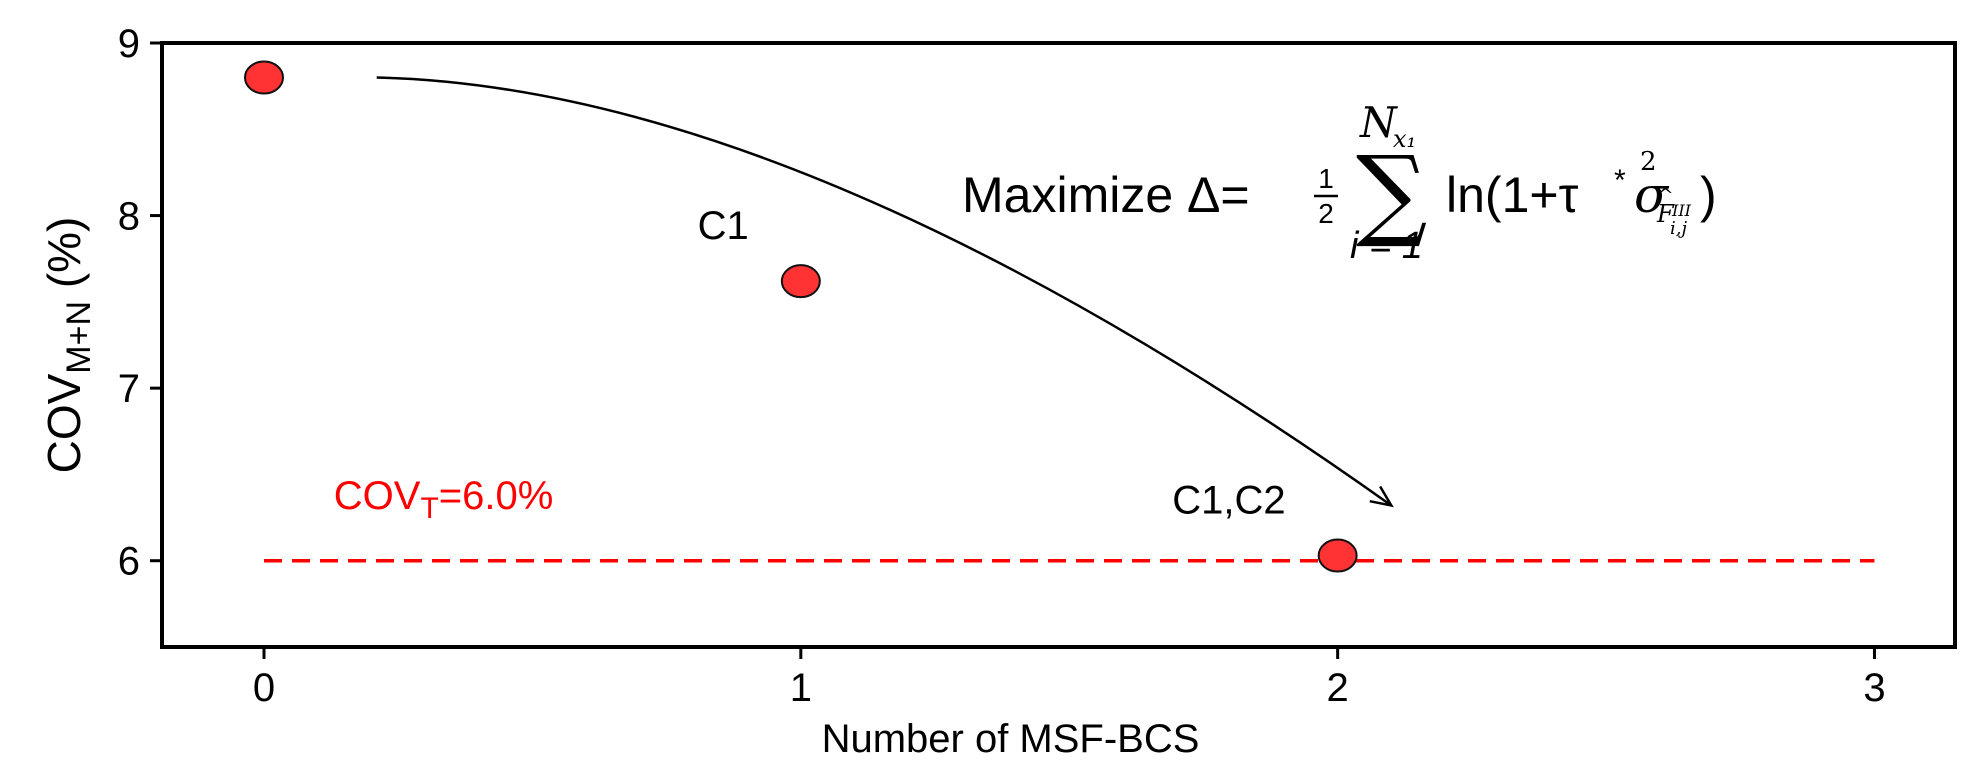 The image size is (1976, 782). I want to click on formula-frac-num: 1, so click(1326, 178).